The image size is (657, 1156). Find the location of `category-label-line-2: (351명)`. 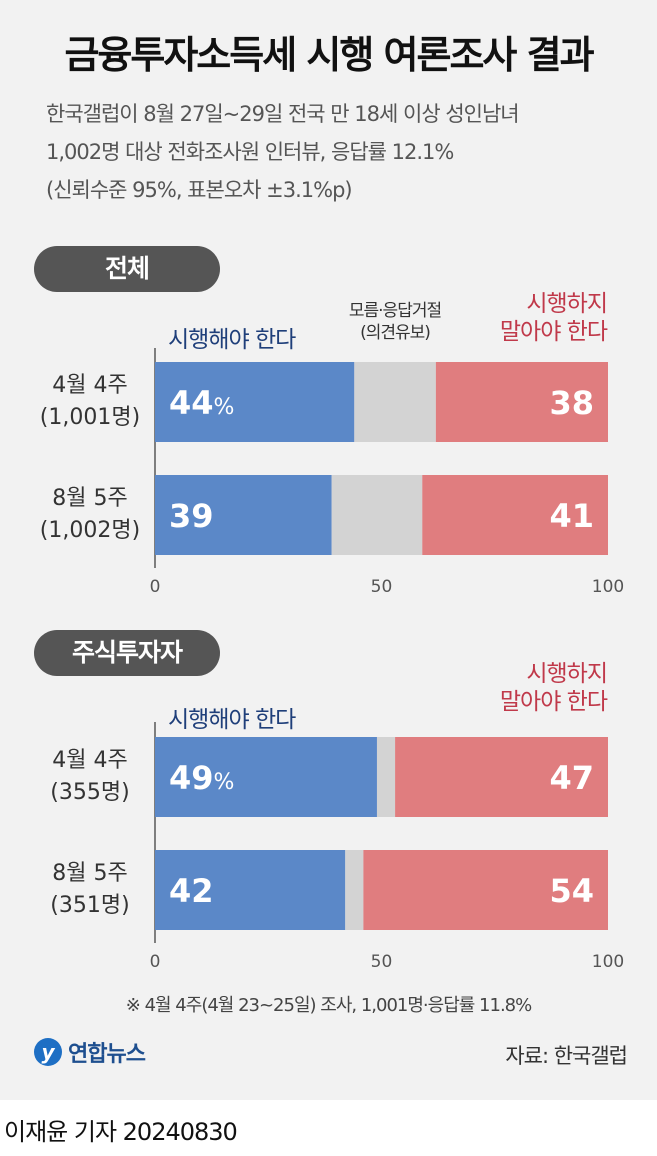

category-label-line-2: (351명) is located at coordinates (89, 905).